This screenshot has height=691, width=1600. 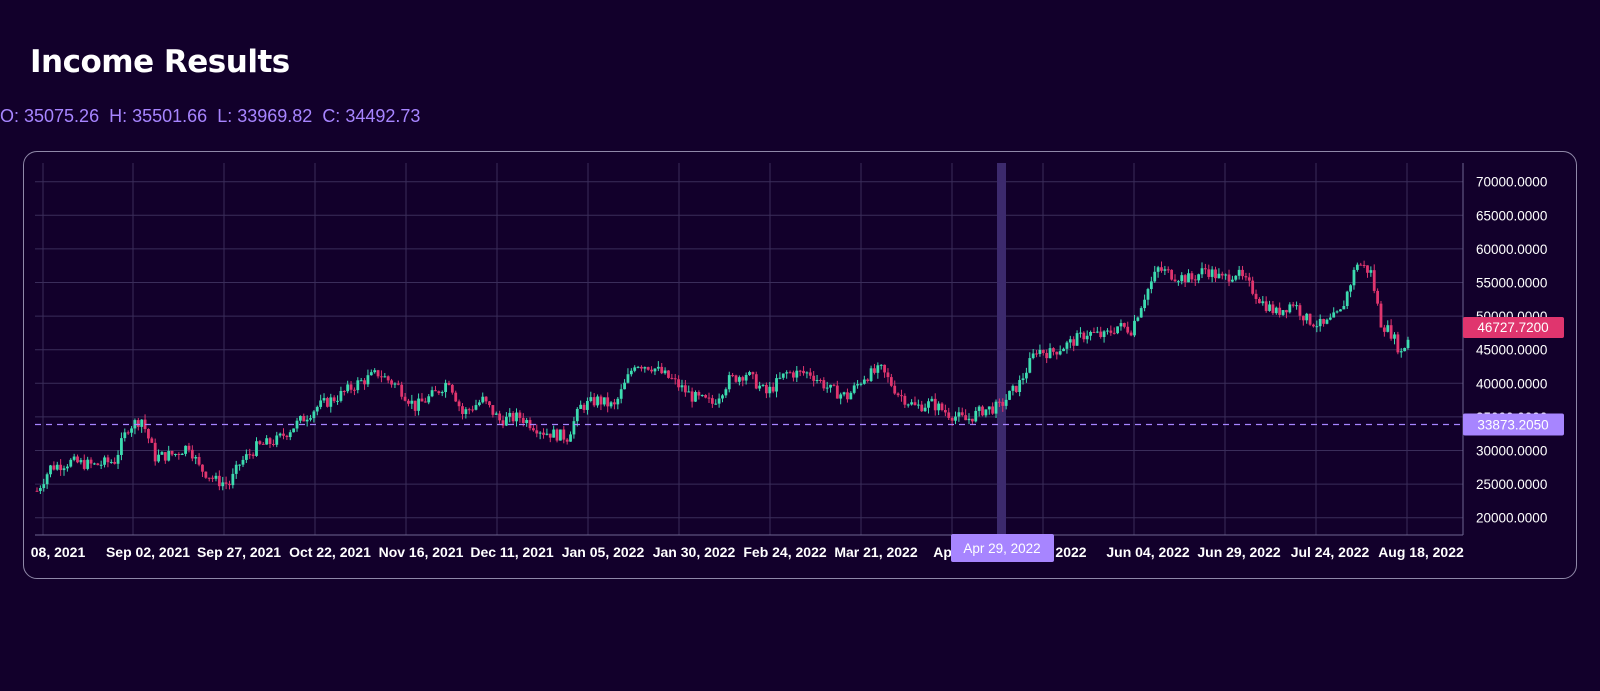 I want to click on y-tick-label: 65000.0000, so click(x=1511, y=215).